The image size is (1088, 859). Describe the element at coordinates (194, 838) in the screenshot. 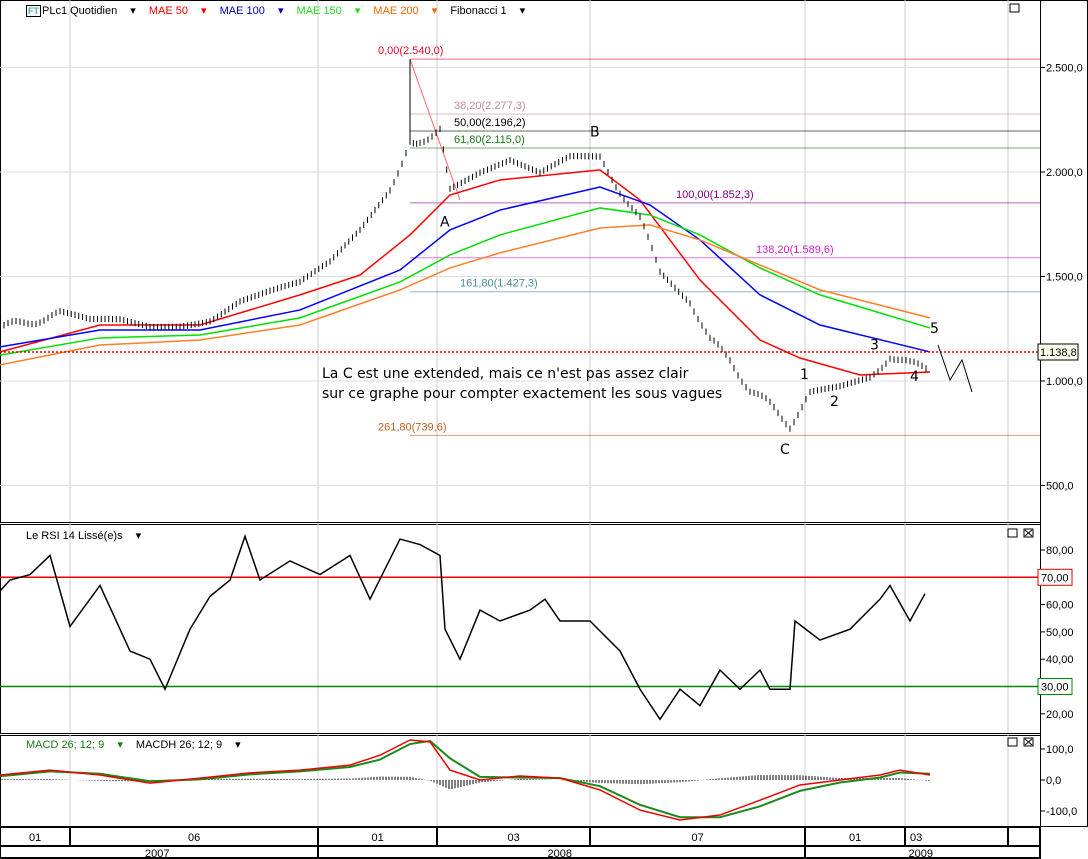

I see `month-label: 06` at that location.